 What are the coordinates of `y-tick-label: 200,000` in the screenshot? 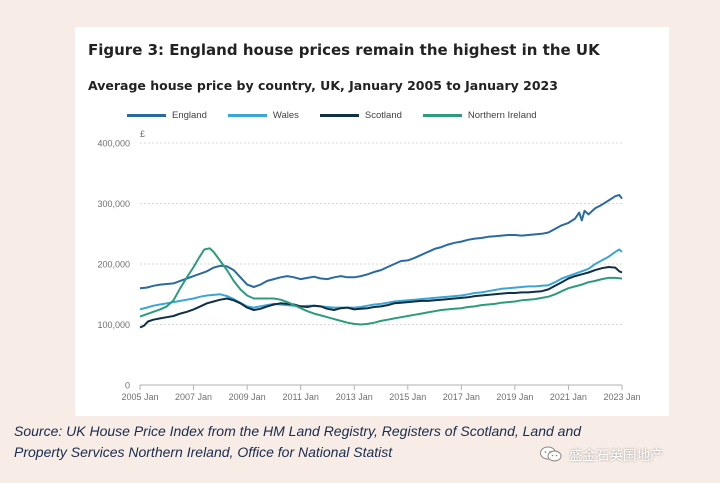 It's located at (113, 265).